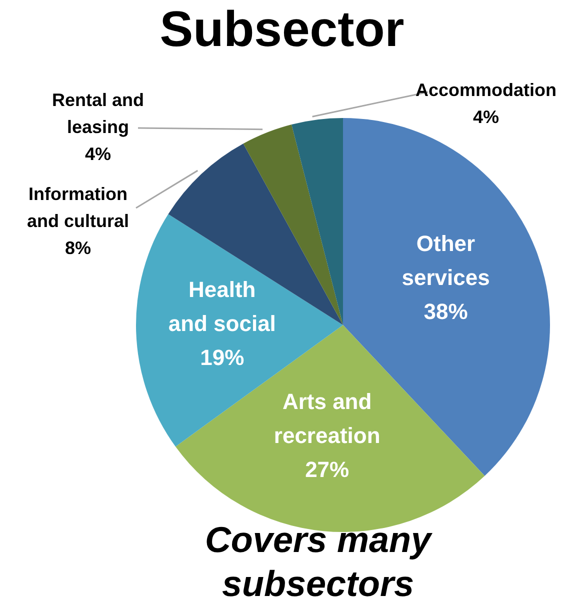  What do you see at coordinates (78, 207) in the screenshot?
I see `slice-label: Information and cultural` at bounding box center [78, 207].